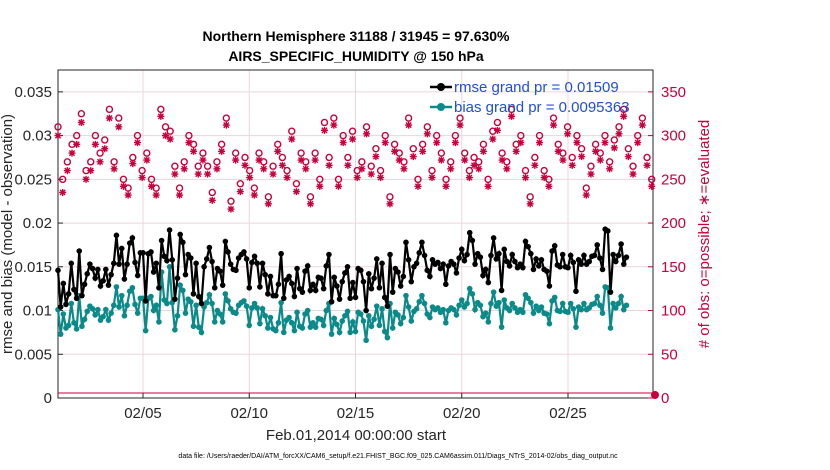 The height and width of the screenshot is (470, 830). I want to click on x-axis-label: Feb.01,2014 00:00:00 start, so click(356, 435).